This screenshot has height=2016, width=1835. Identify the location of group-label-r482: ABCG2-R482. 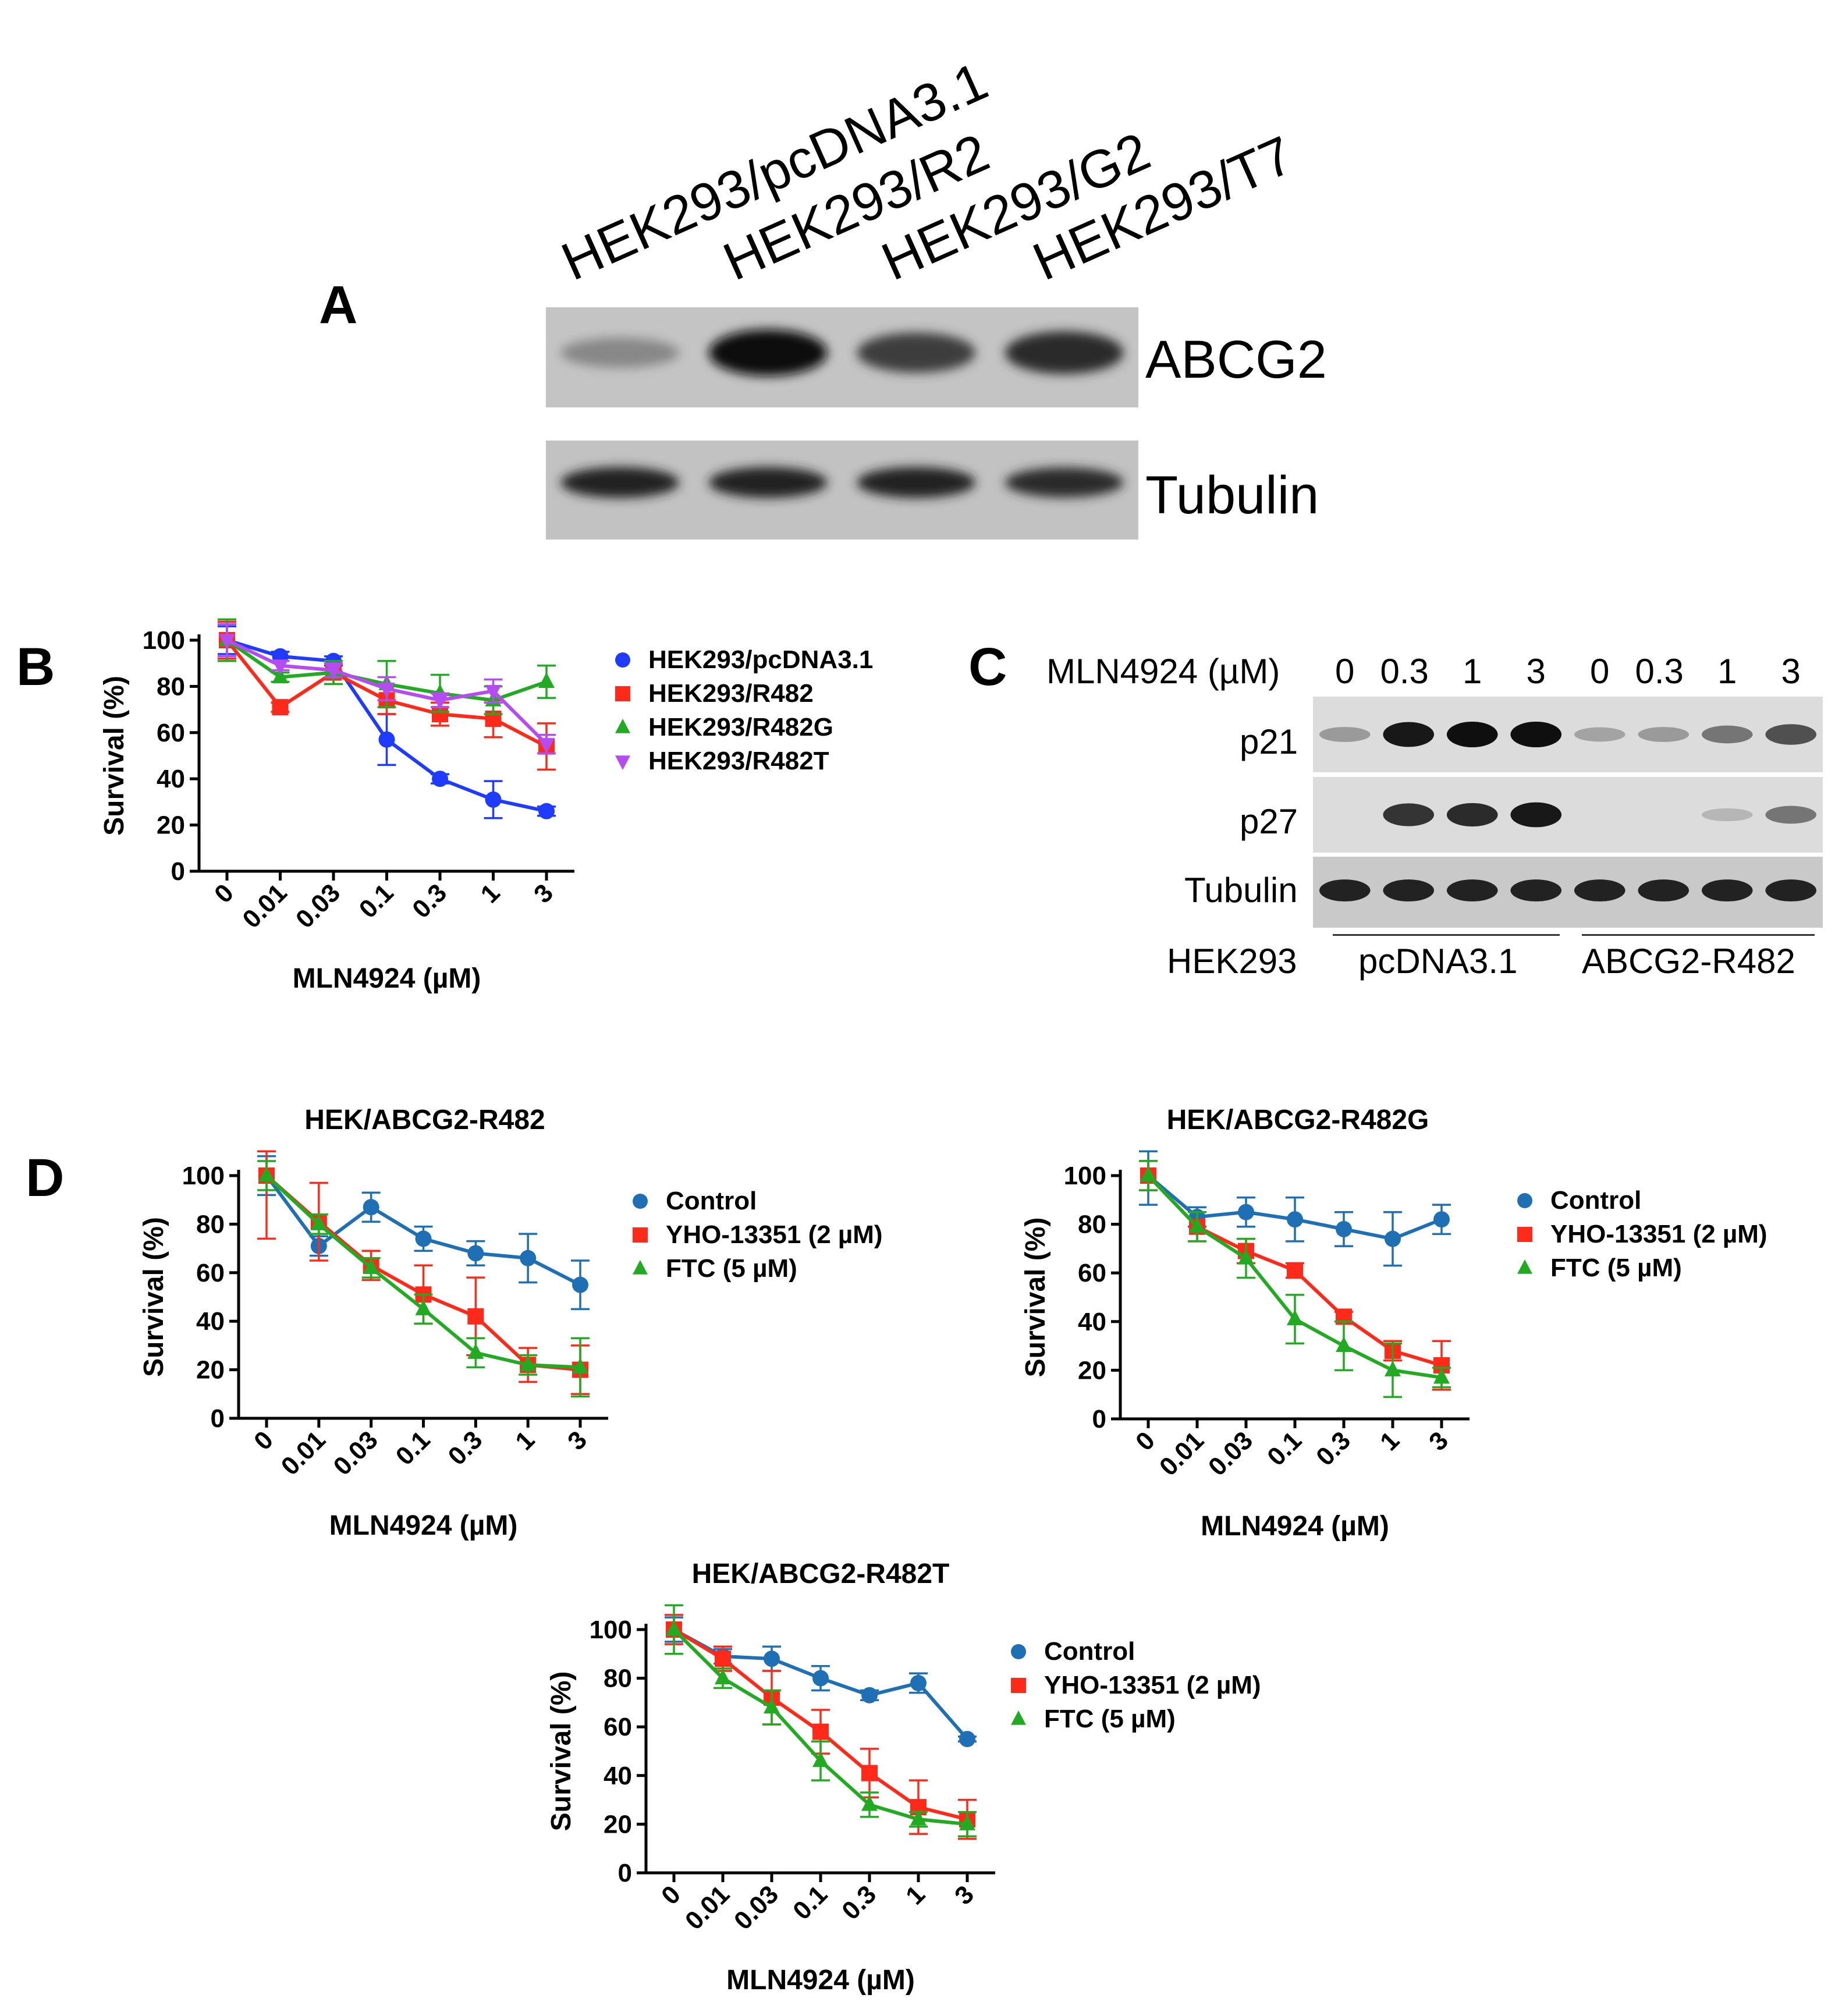
(1688, 961).